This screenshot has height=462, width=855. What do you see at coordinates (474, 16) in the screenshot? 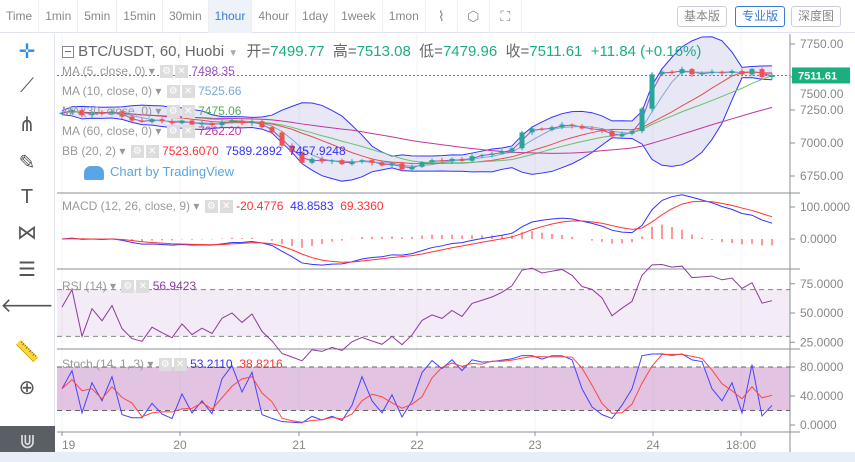
I see `settings-icon: ⬡` at bounding box center [474, 16].